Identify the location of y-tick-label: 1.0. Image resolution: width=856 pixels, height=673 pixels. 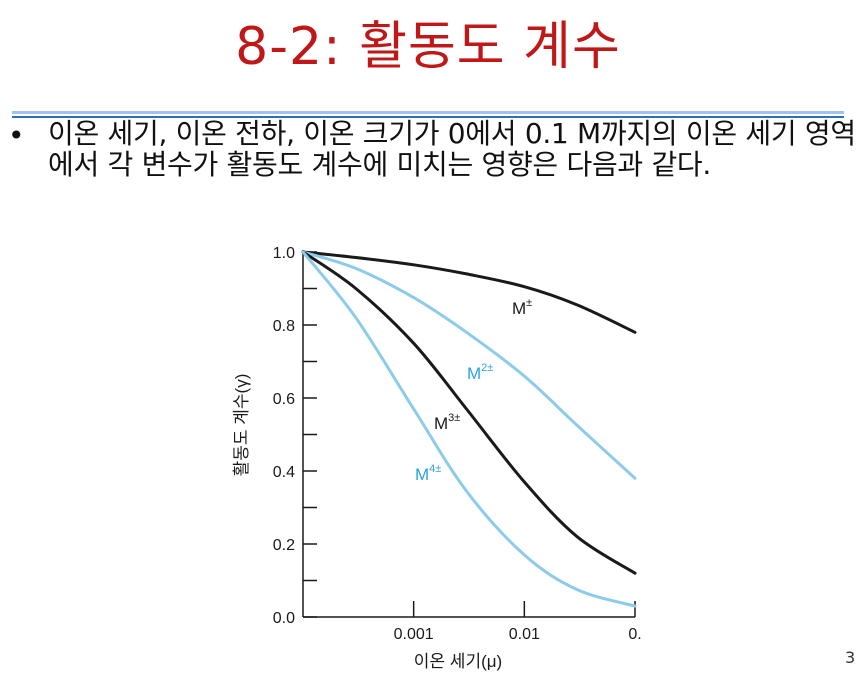
(284, 253).